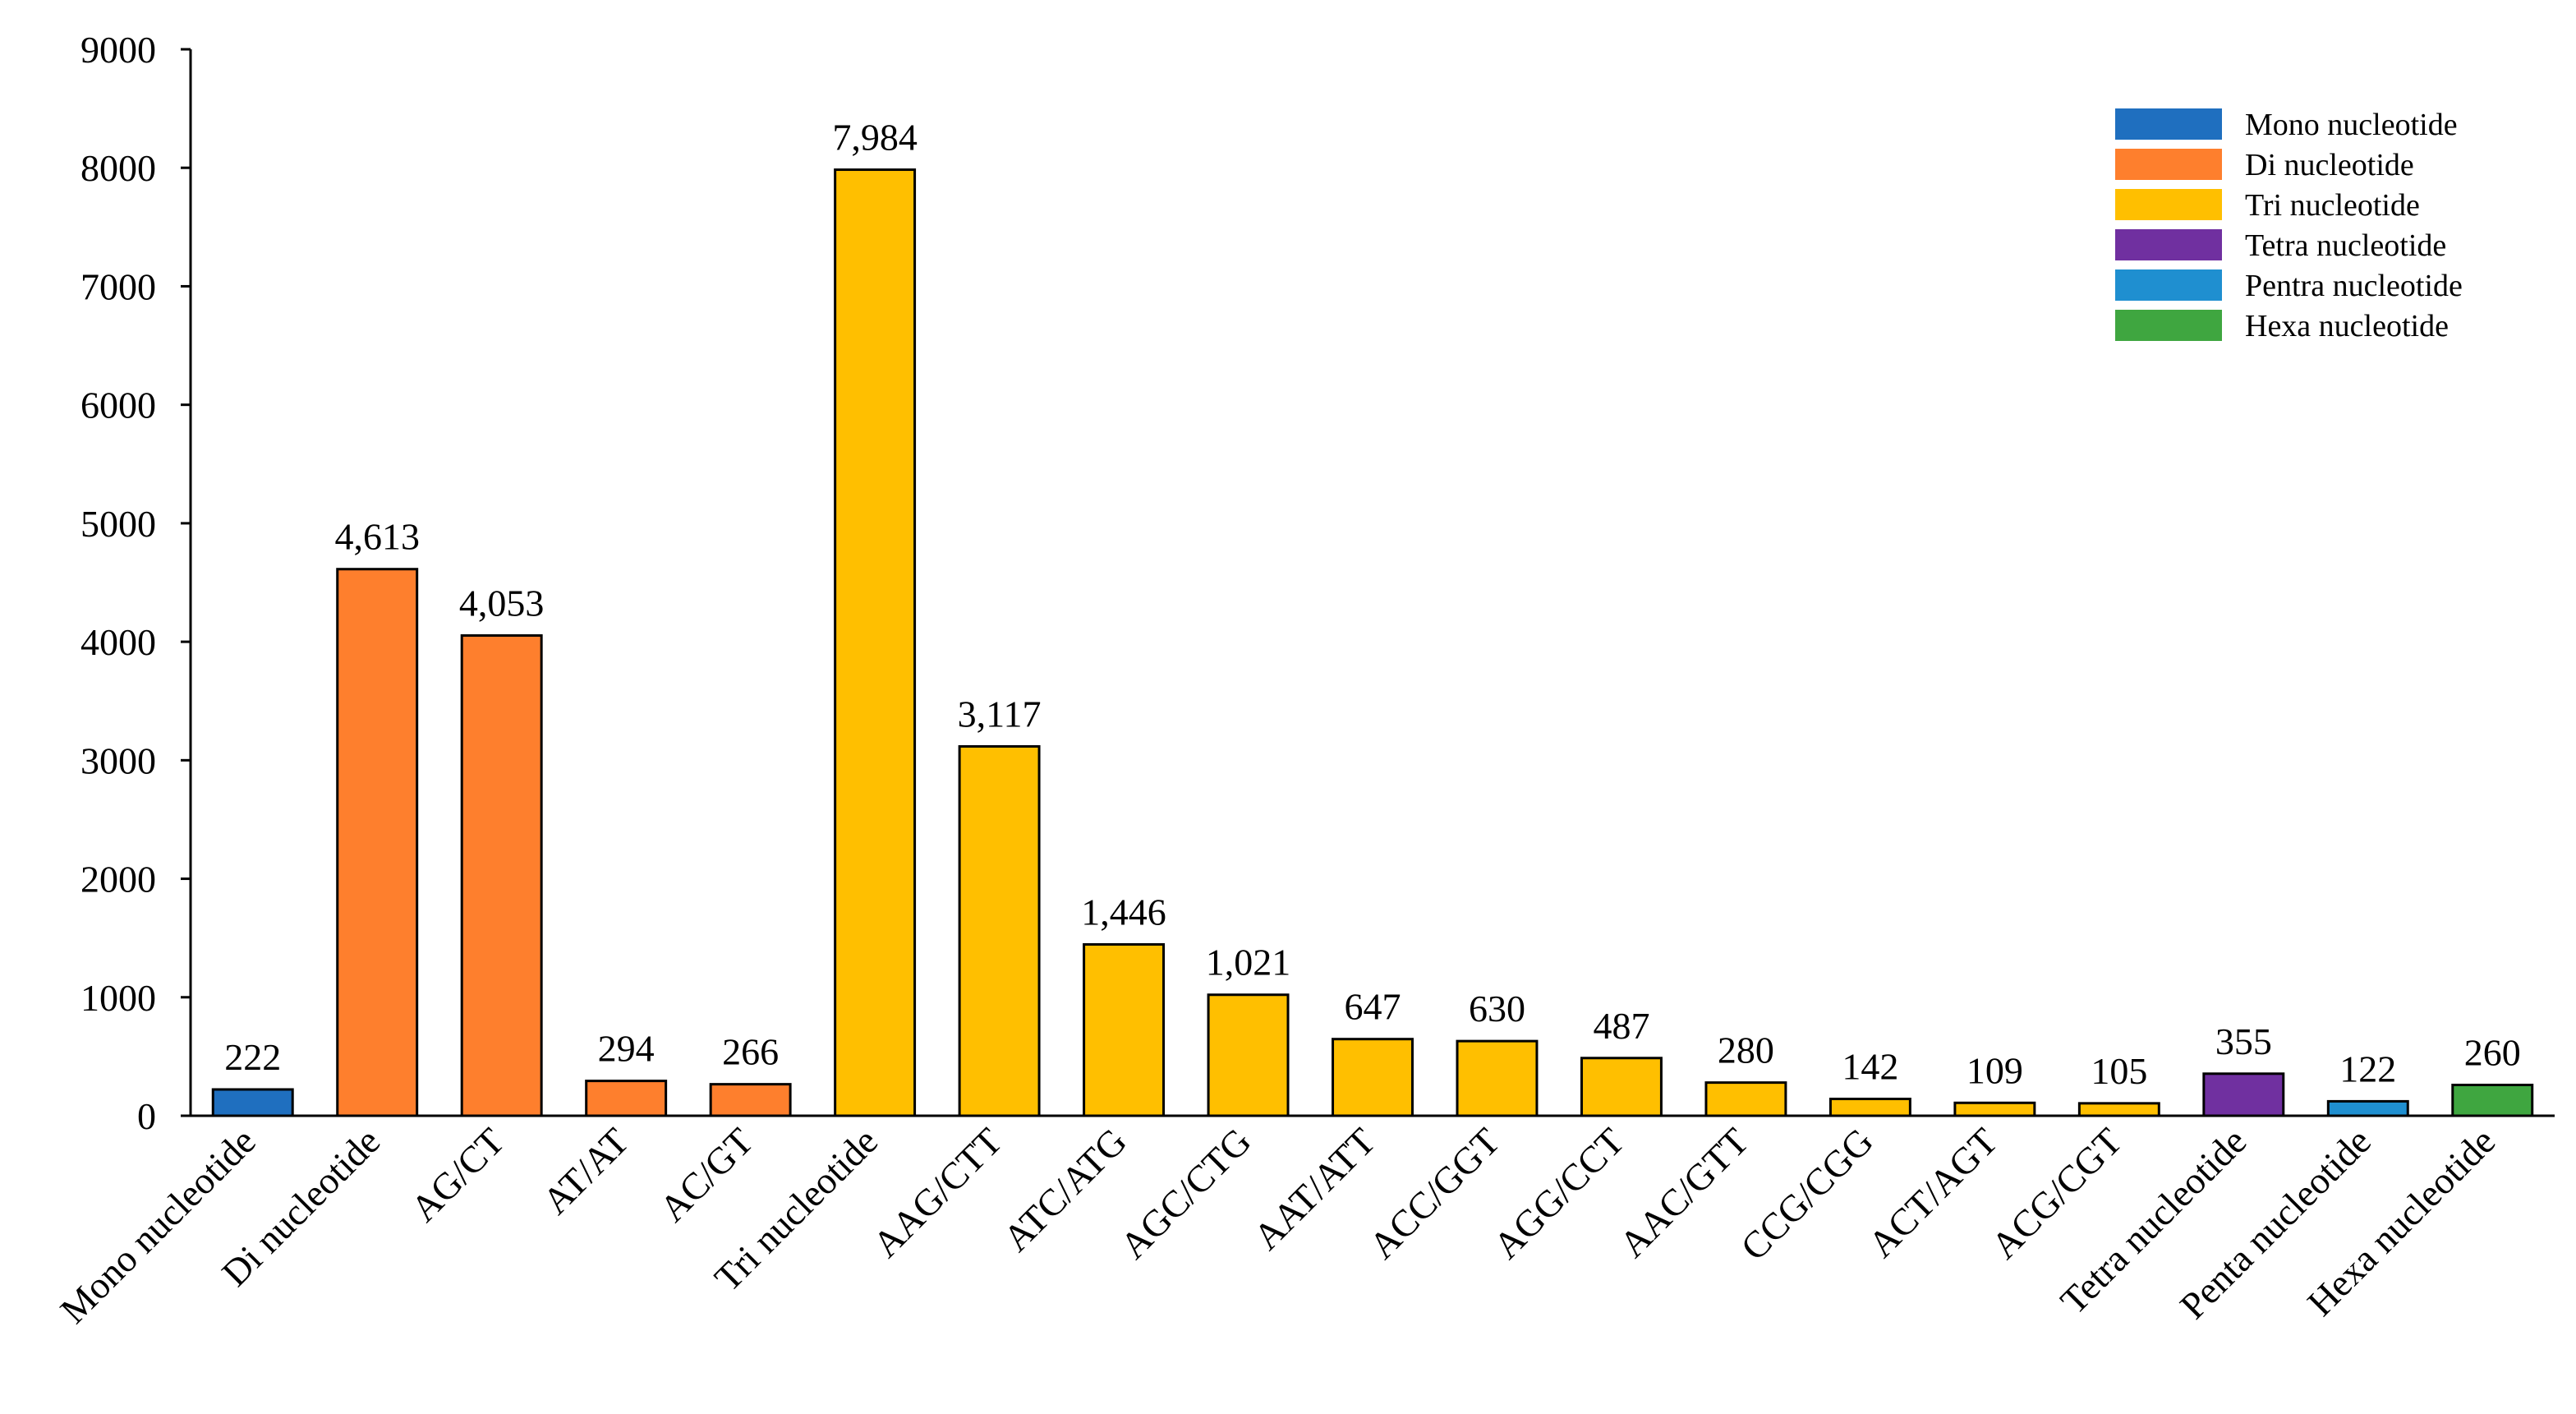 This screenshot has height=1414, width=2576. Describe the element at coordinates (377, 537) in the screenshot. I see `data-label: 4,613` at that location.